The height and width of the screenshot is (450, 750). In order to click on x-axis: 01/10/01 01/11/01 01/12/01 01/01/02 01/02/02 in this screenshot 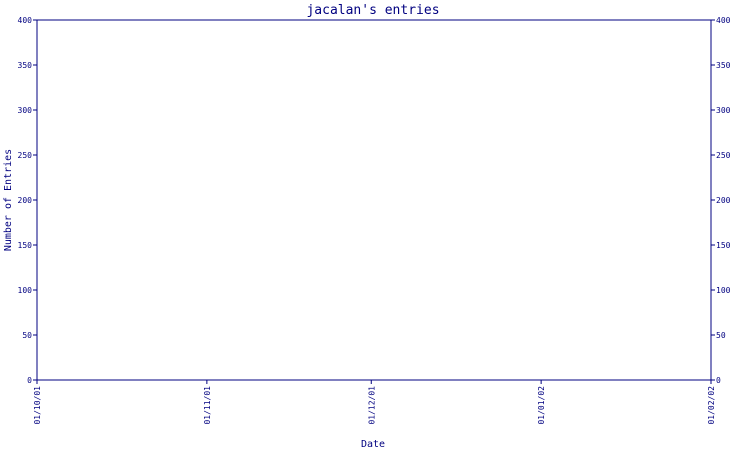, I will do `click(374, 402)`.